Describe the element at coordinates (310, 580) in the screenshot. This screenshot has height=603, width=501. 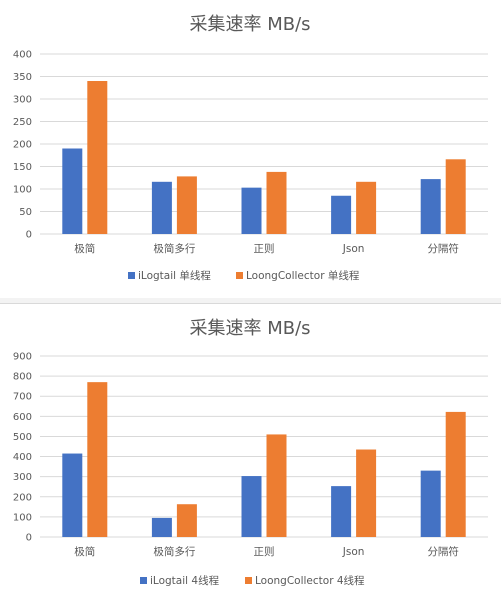
I see `legend-label: LoongCollector 4线程` at that location.